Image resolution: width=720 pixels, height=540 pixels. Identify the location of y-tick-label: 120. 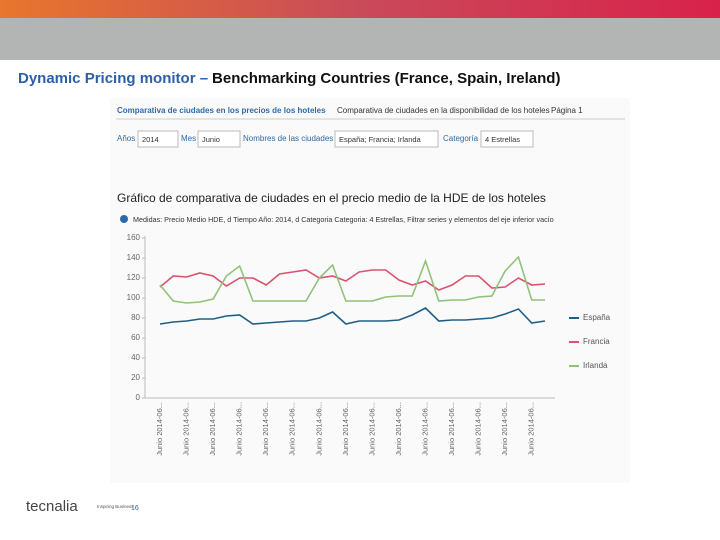
(134, 277).